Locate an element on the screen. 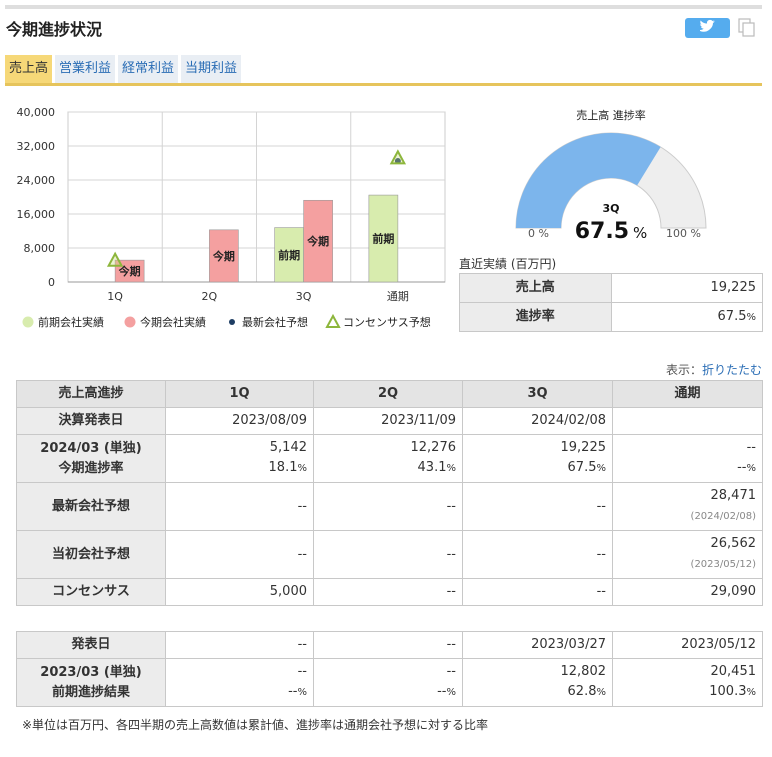 This screenshot has width=772, height=757. collapse-link: 折りたたむ is located at coordinates (731, 370).